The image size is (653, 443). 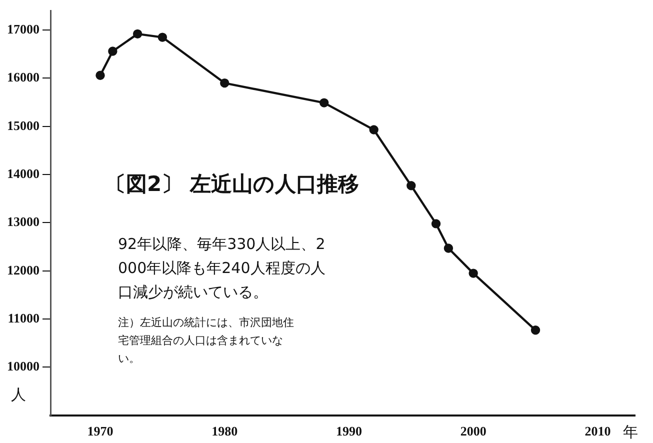 What do you see at coordinates (23, 28) in the screenshot?
I see `y-tick-label: 17000` at bounding box center [23, 28].